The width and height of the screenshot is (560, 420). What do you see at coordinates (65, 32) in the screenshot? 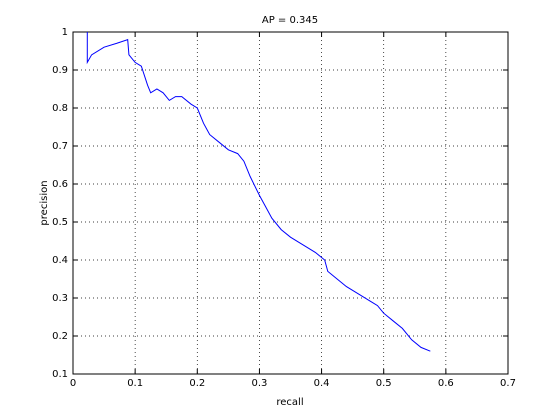
I see `y-tick-label: 1` at bounding box center [65, 32].